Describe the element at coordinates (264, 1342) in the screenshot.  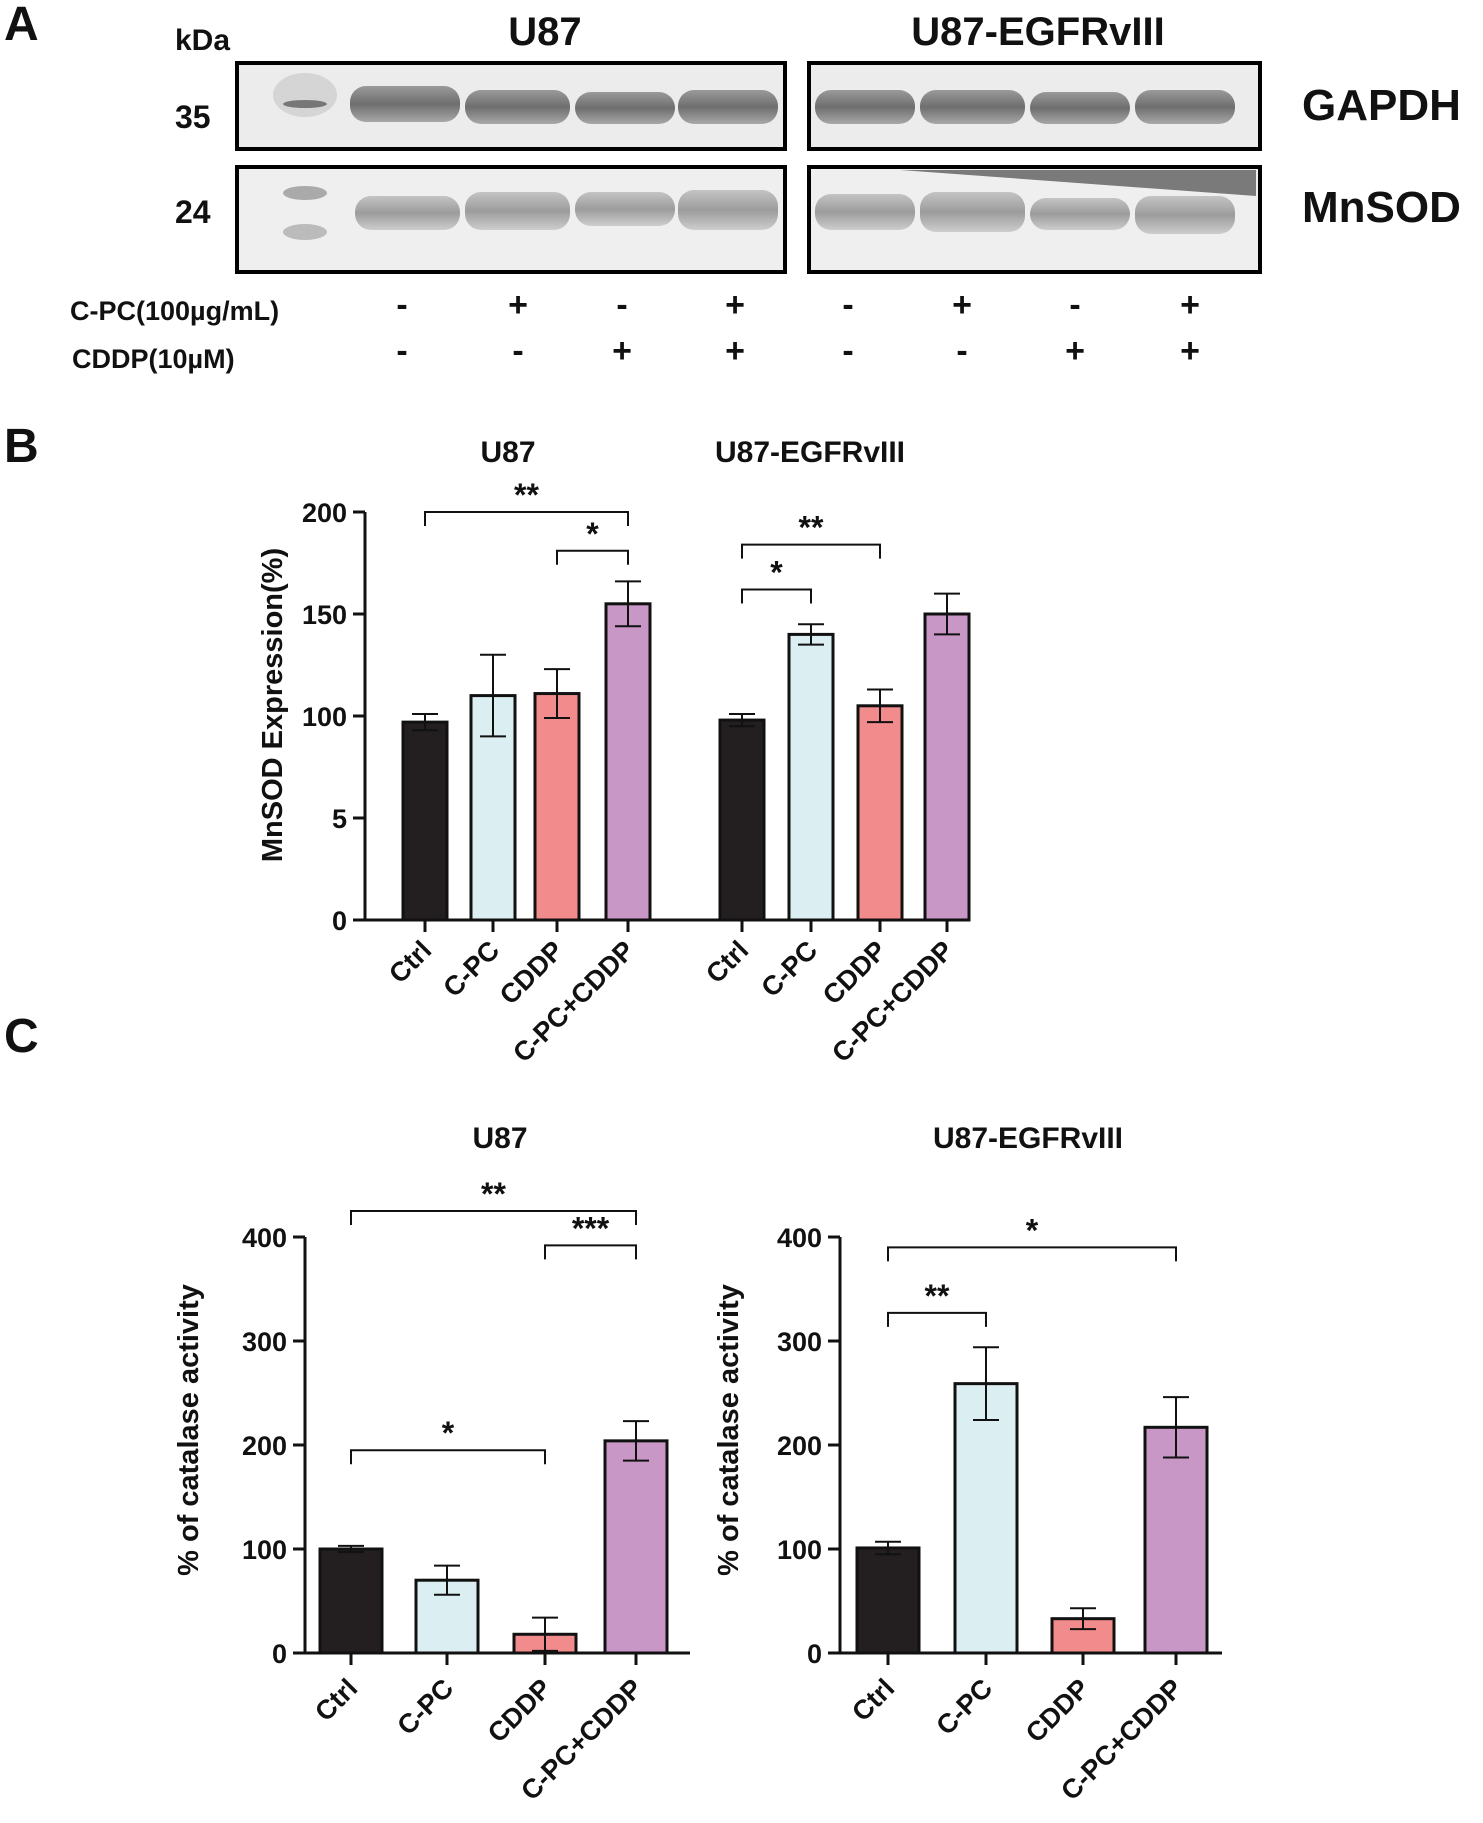
I see `chart-c1-y-tick-label: 300` at that location.